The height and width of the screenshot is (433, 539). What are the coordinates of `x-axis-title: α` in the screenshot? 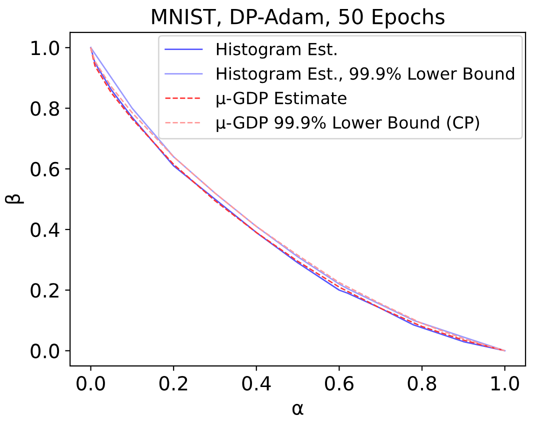 It's located at (298, 409).